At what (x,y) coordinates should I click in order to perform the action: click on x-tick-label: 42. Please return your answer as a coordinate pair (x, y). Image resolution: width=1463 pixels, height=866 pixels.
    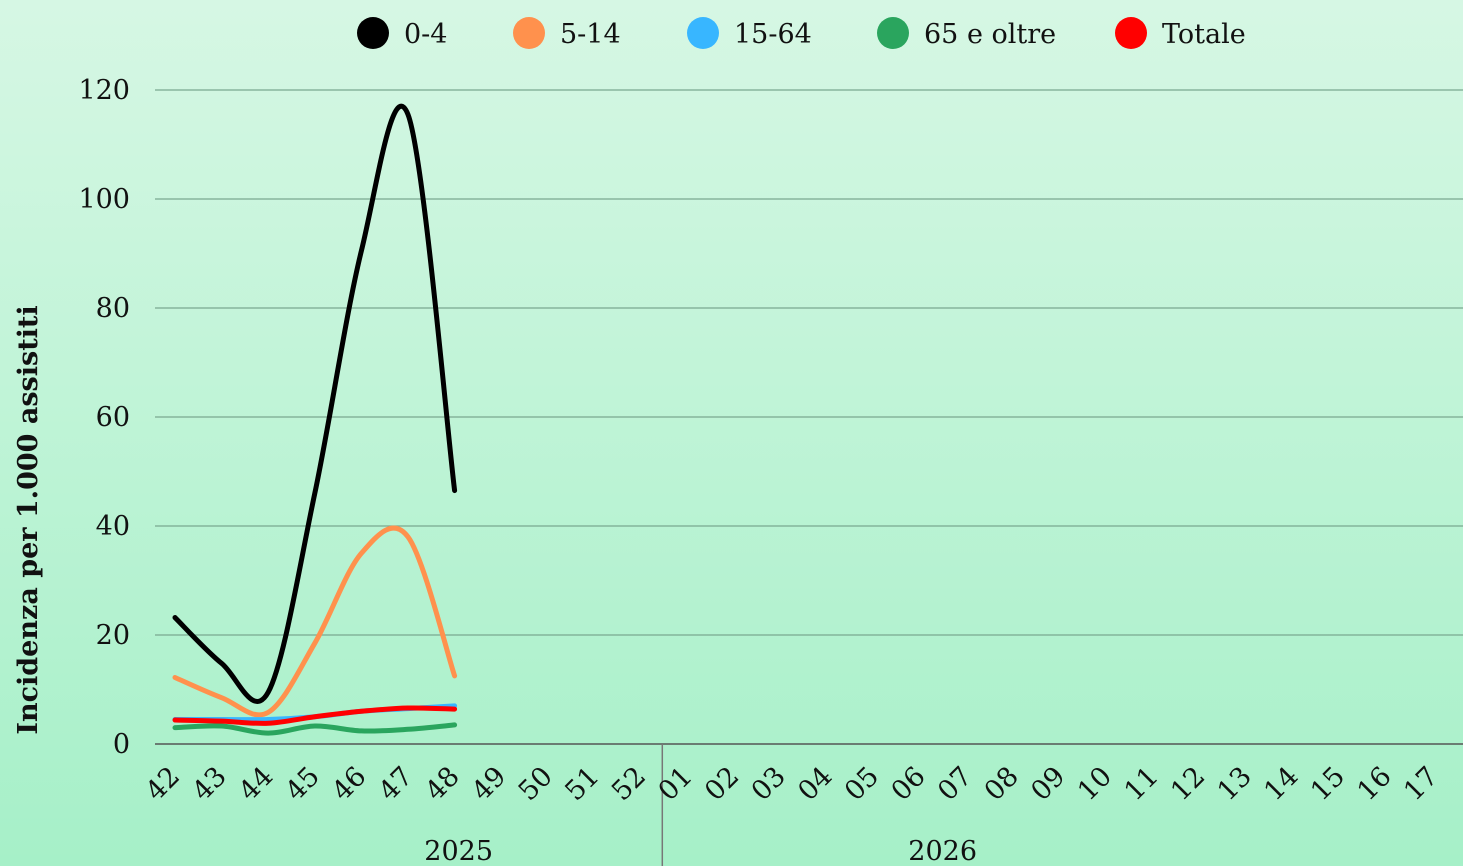
    Looking at the image, I should click on (163, 784).